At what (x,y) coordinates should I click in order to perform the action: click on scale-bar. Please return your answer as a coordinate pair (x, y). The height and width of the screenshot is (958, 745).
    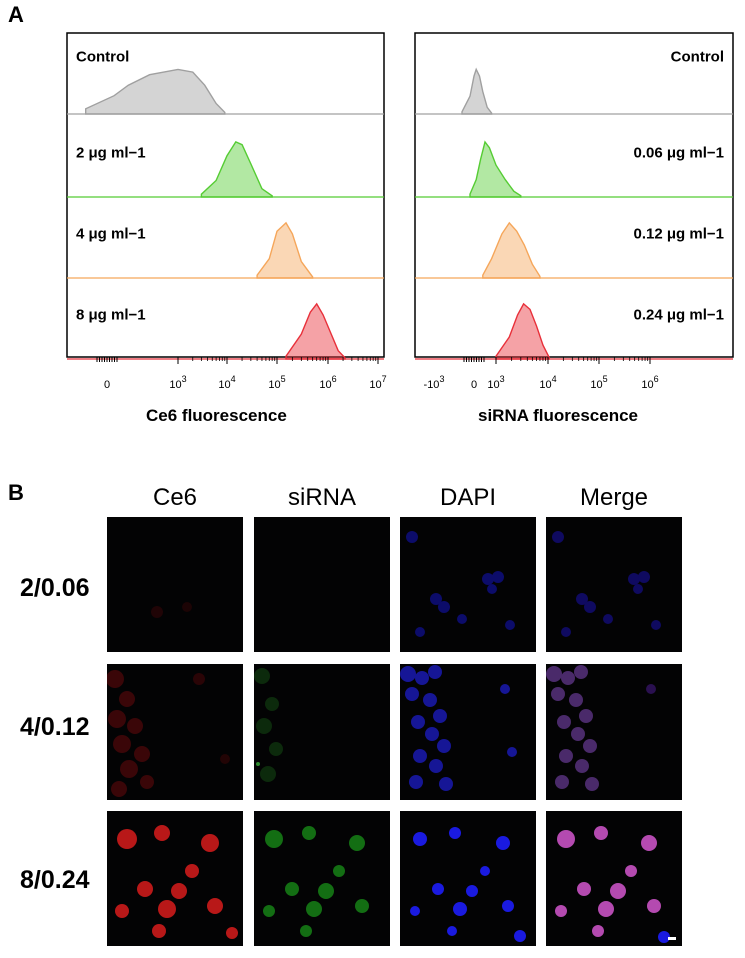
    Looking at the image, I should click on (672, 938).